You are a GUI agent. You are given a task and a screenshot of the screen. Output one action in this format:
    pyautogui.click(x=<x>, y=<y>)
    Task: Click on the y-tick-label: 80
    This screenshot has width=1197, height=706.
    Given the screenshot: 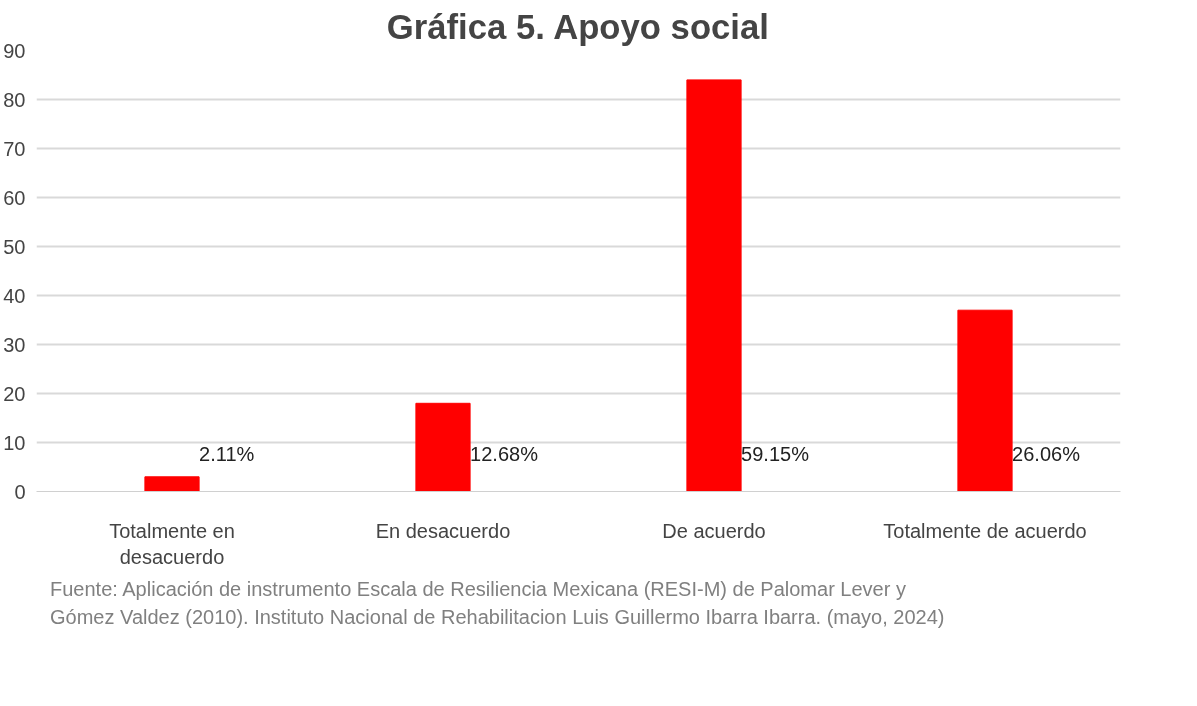 What is the action you would take?
    pyautogui.click(x=14, y=99)
    